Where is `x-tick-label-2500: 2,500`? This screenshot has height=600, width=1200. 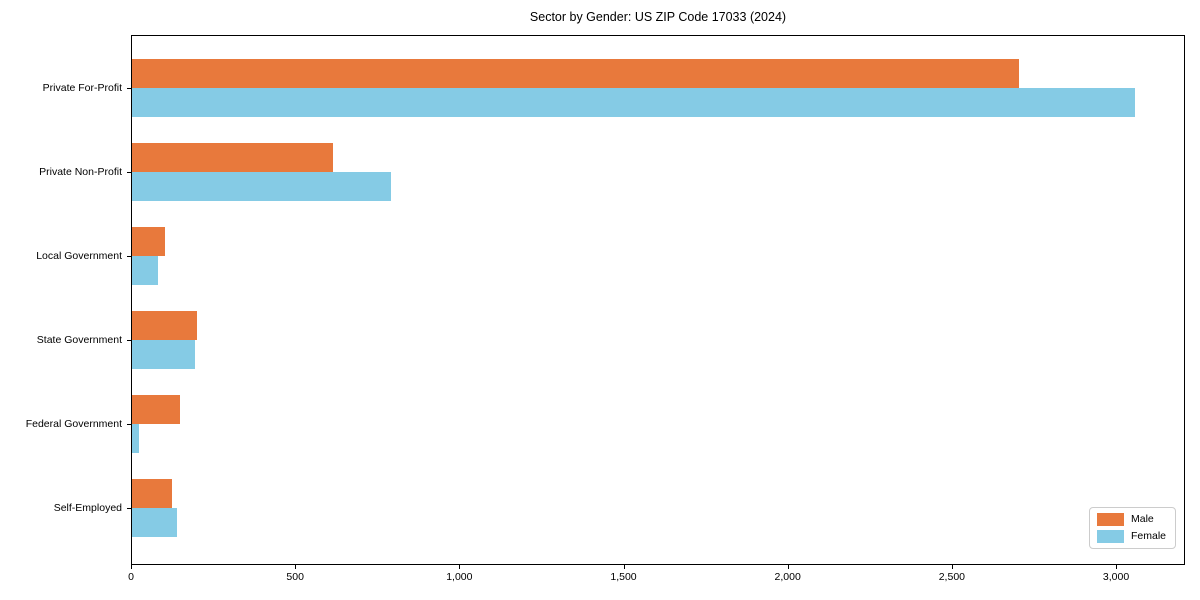
x-tick-label-2500: 2,500 is located at coordinates (951, 577).